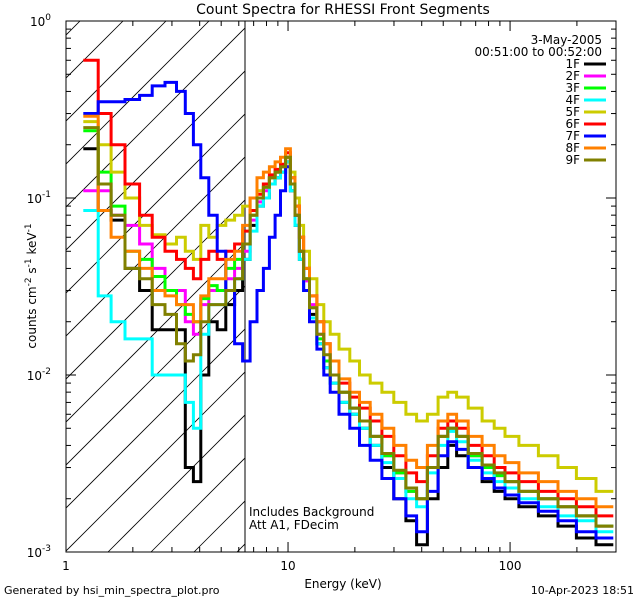 The height and width of the screenshot is (600, 640). What do you see at coordinates (510, 566) in the screenshot?
I see `x-tick-label: 100` at bounding box center [510, 566].